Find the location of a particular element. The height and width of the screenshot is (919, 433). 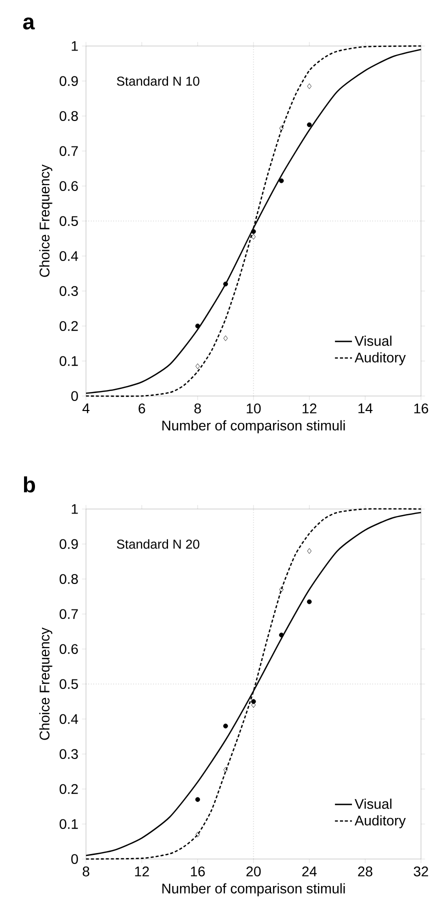

x-tick-label: 24 is located at coordinates (309, 871).